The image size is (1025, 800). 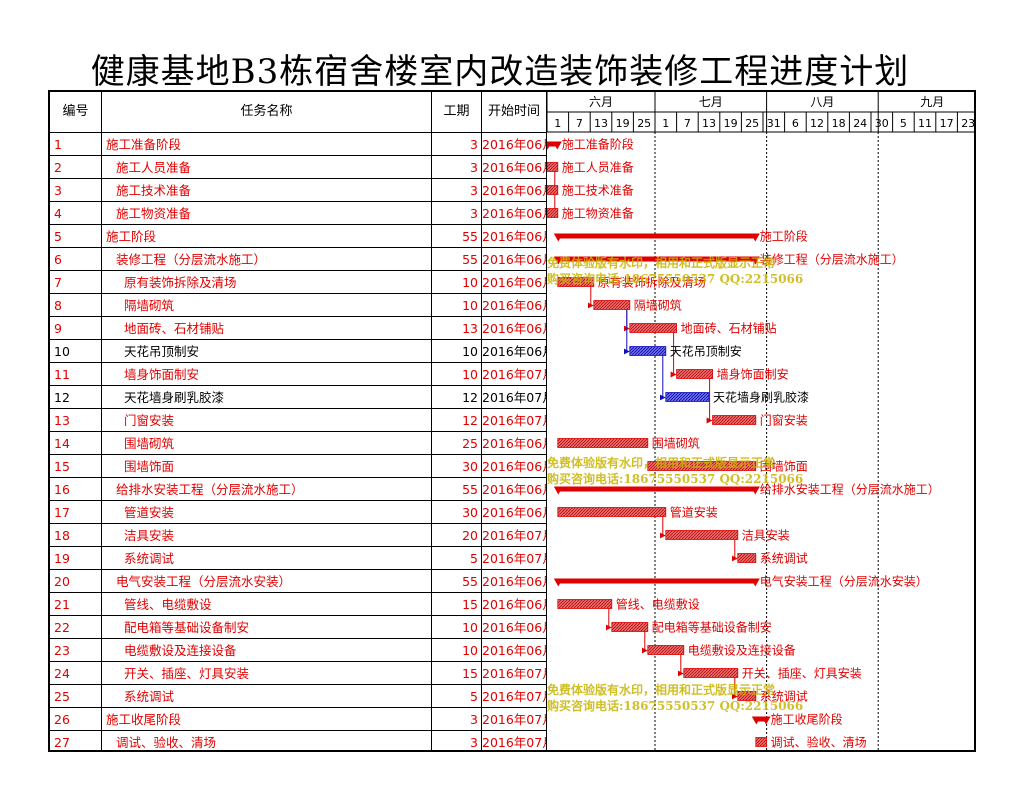 I want to click on task-bar-label: 施工阶段, so click(x=784, y=236).